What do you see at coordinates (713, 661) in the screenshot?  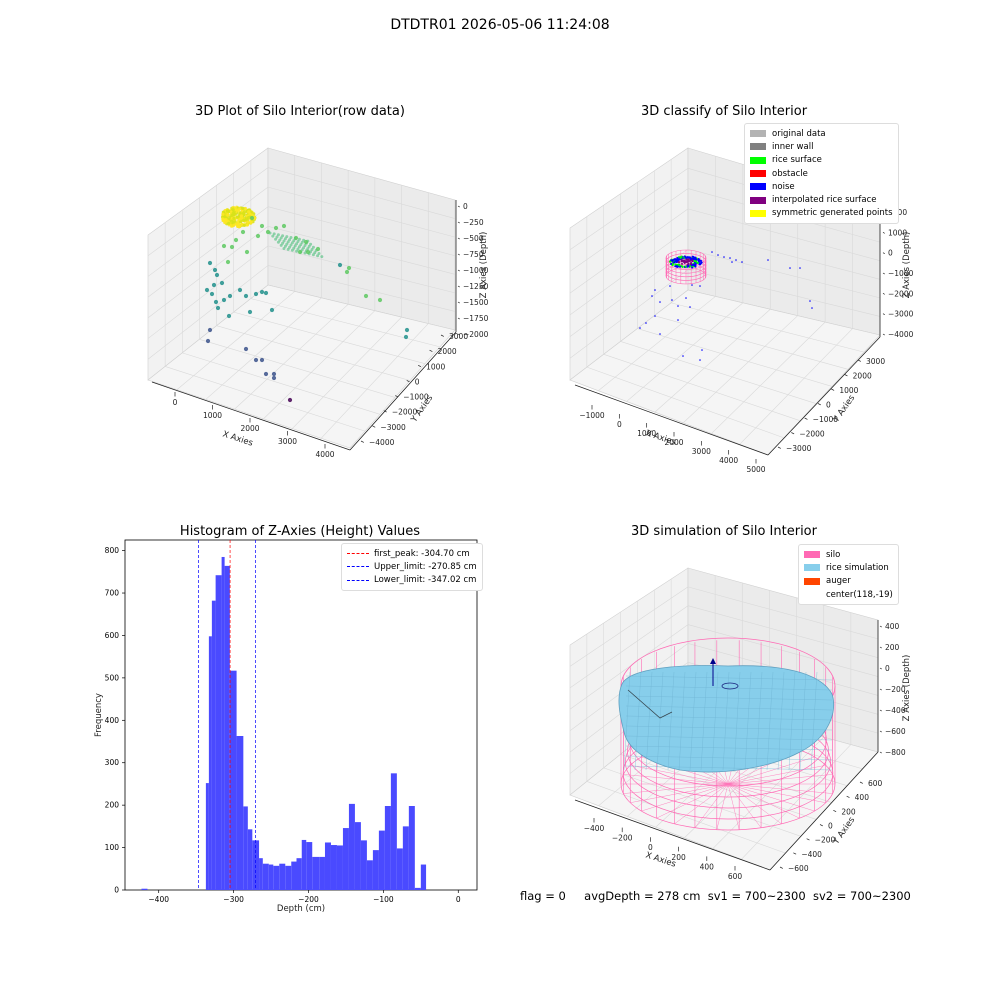 I see `auger-marker` at bounding box center [713, 661].